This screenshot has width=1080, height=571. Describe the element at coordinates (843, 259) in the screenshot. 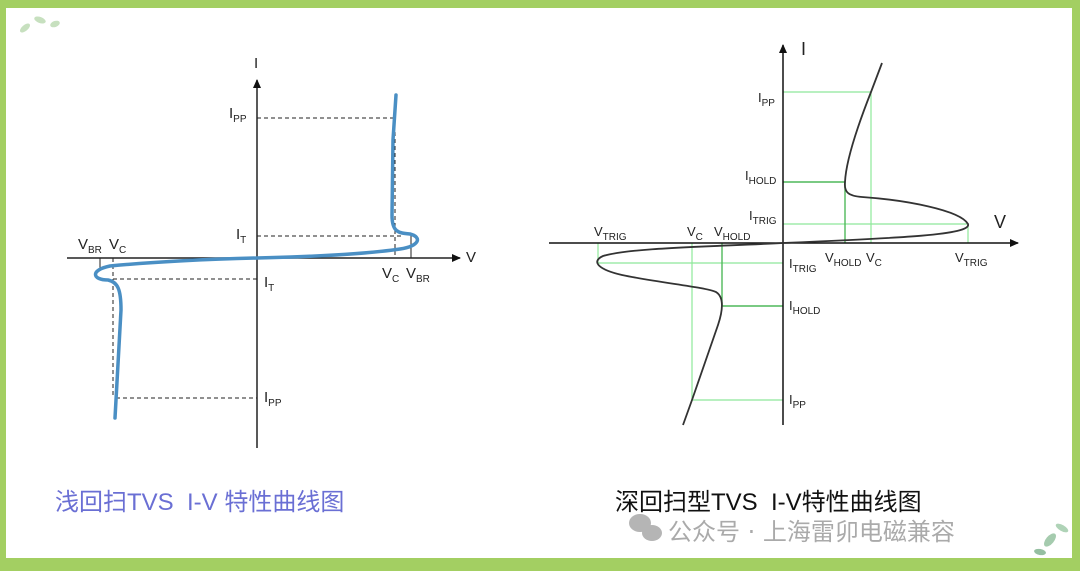

I see `right-vhold-right-label: VHOLD` at that location.